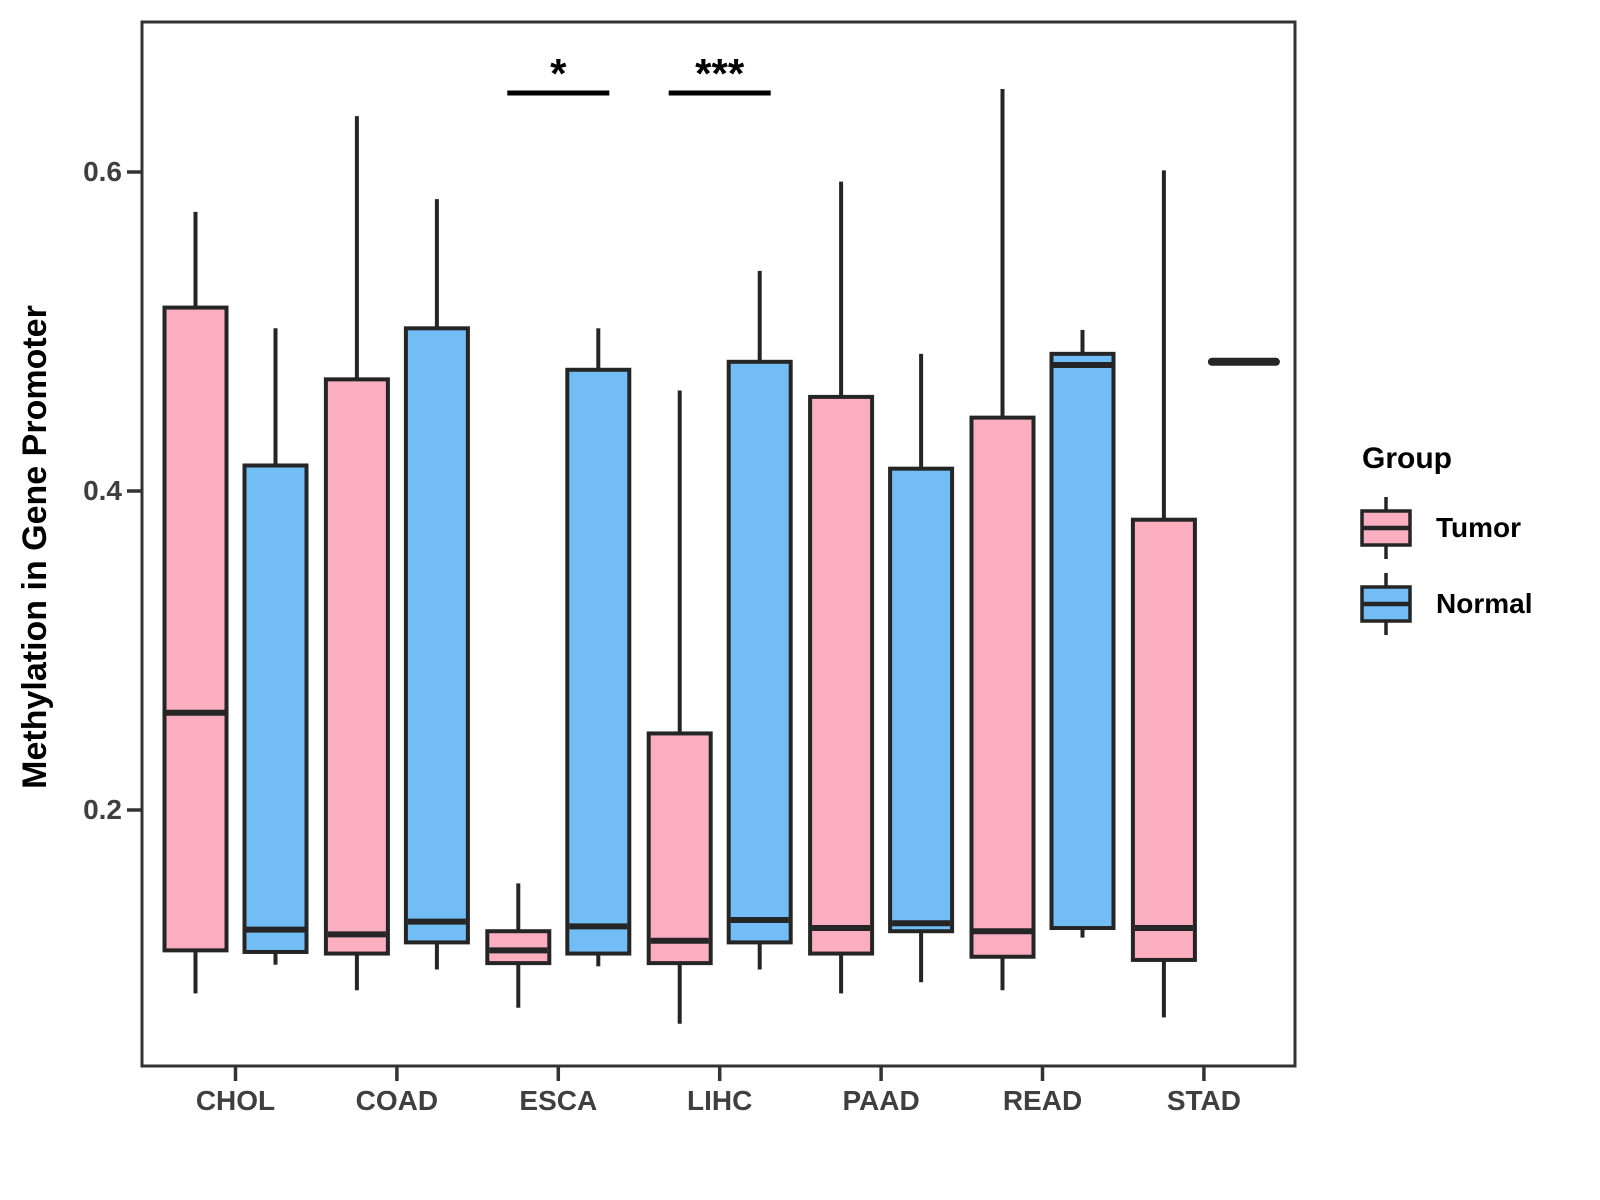 This screenshot has width=1600, height=1200. I want to click on x-tick-label-chol: CHOL, so click(235, 1100).